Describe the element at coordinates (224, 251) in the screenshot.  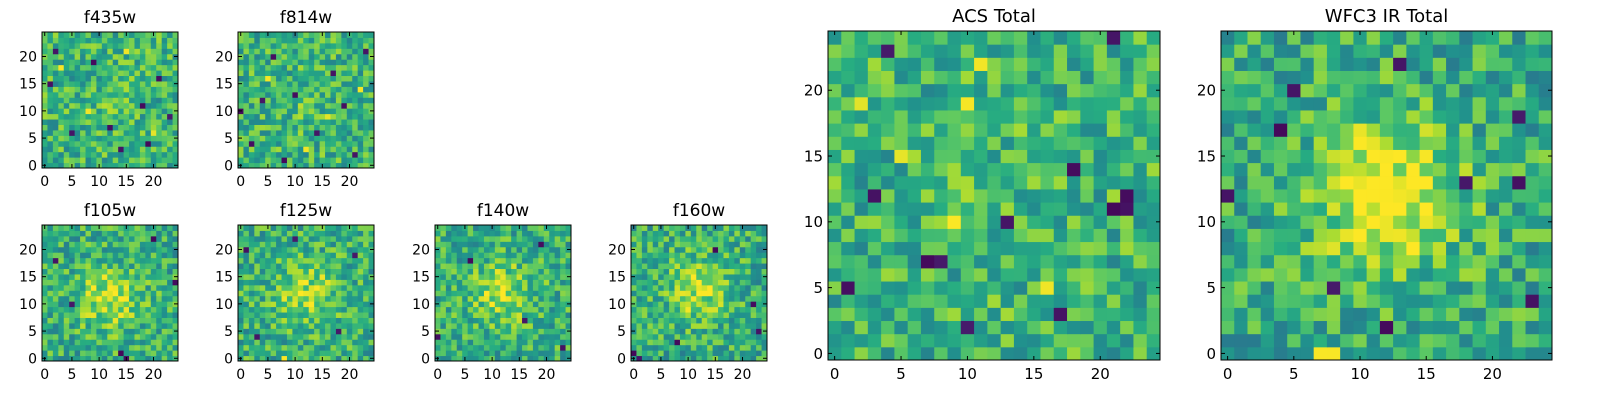
I see `y-tick-label: 20` at that location.